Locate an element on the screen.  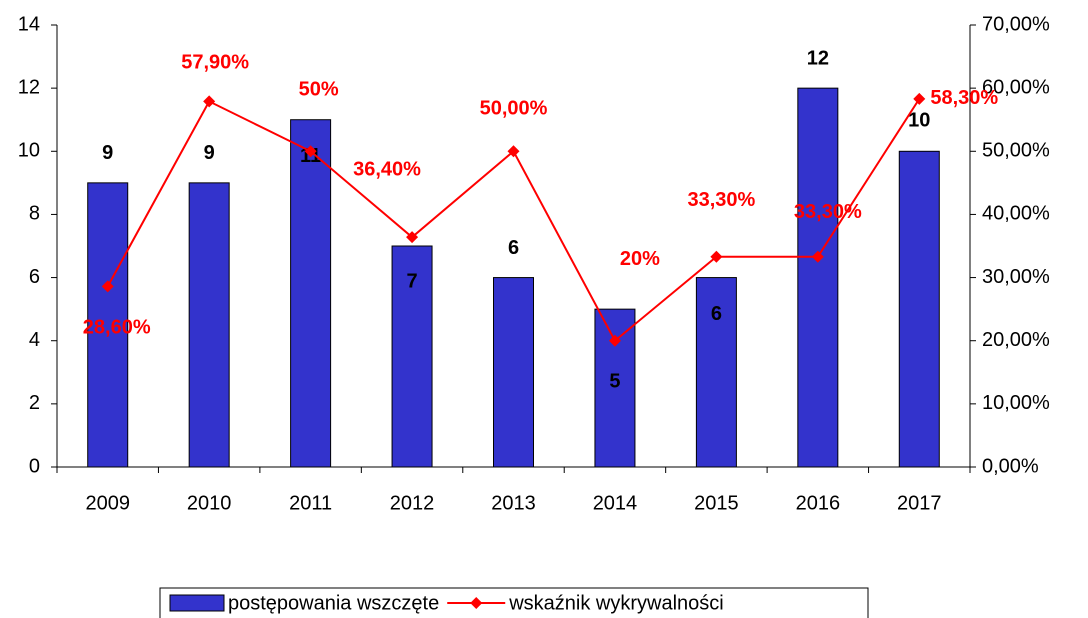
legend-swatch is located at coordinates (197, 603).